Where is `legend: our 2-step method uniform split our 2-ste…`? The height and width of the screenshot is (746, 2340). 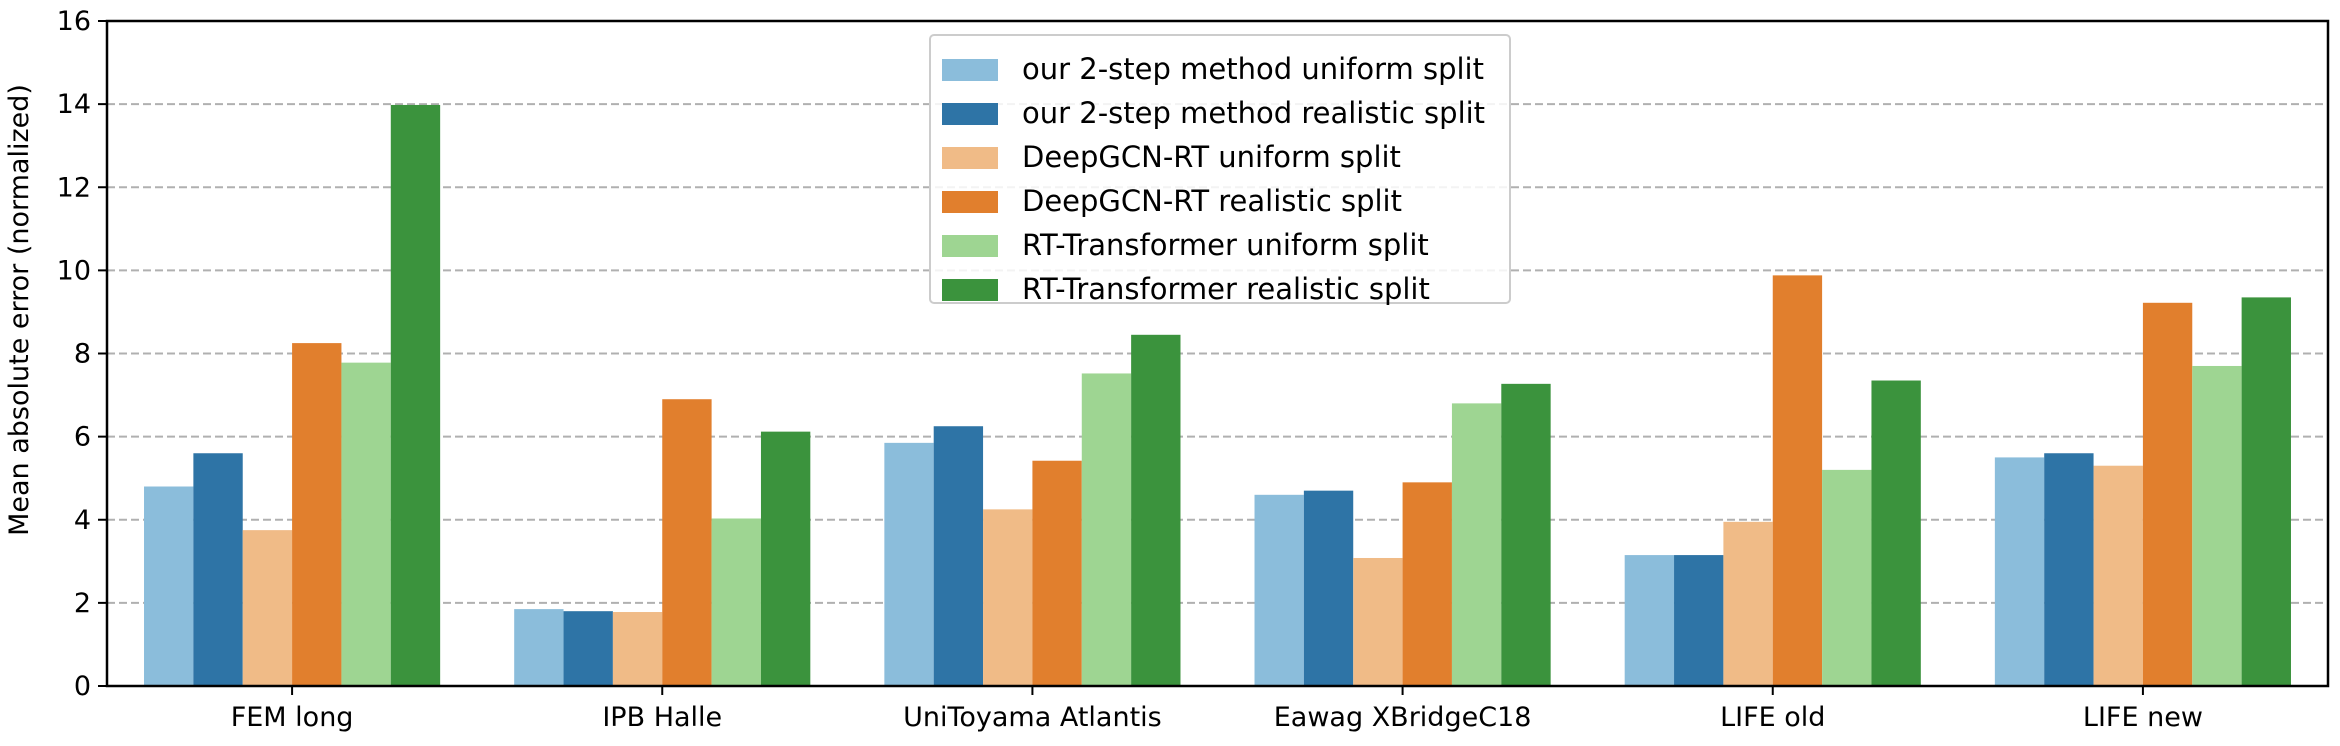 legend: our 2-step method uniform split our 2-ste… is located at coordinates (1220, 170).